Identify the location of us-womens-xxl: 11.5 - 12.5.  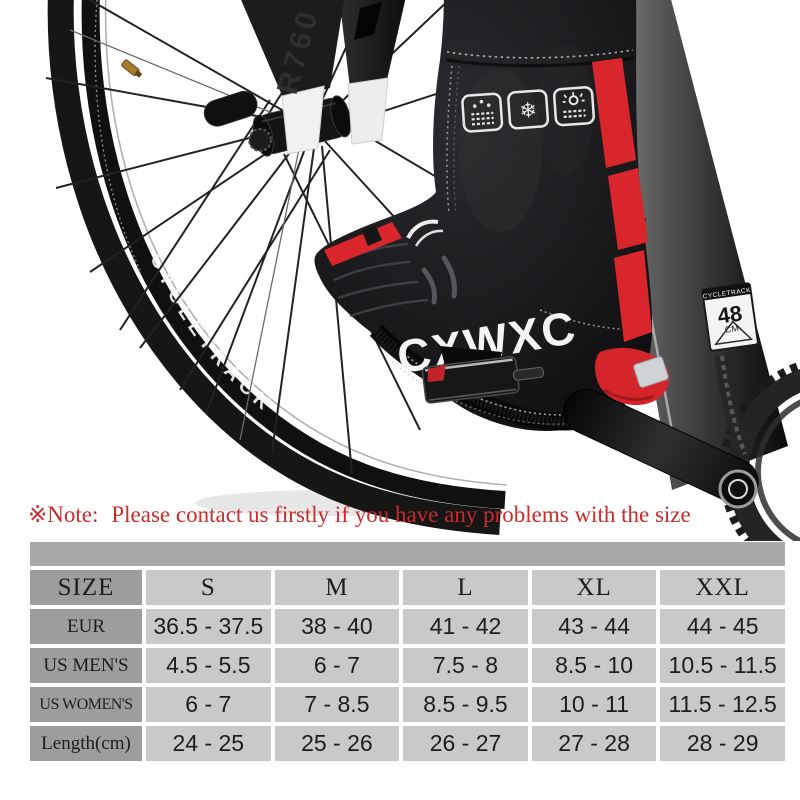
(722, 704).